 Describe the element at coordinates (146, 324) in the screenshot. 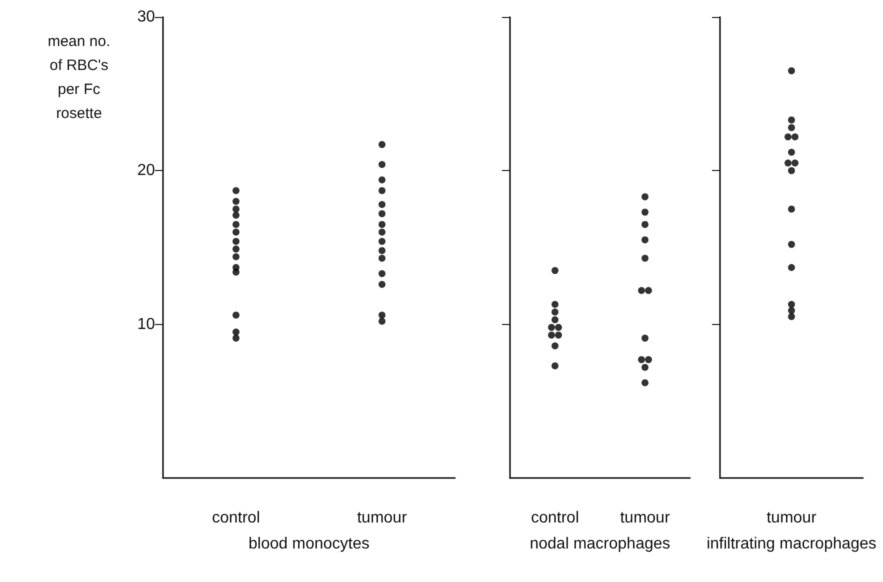

I see `y-tick-label: 10` at that location.